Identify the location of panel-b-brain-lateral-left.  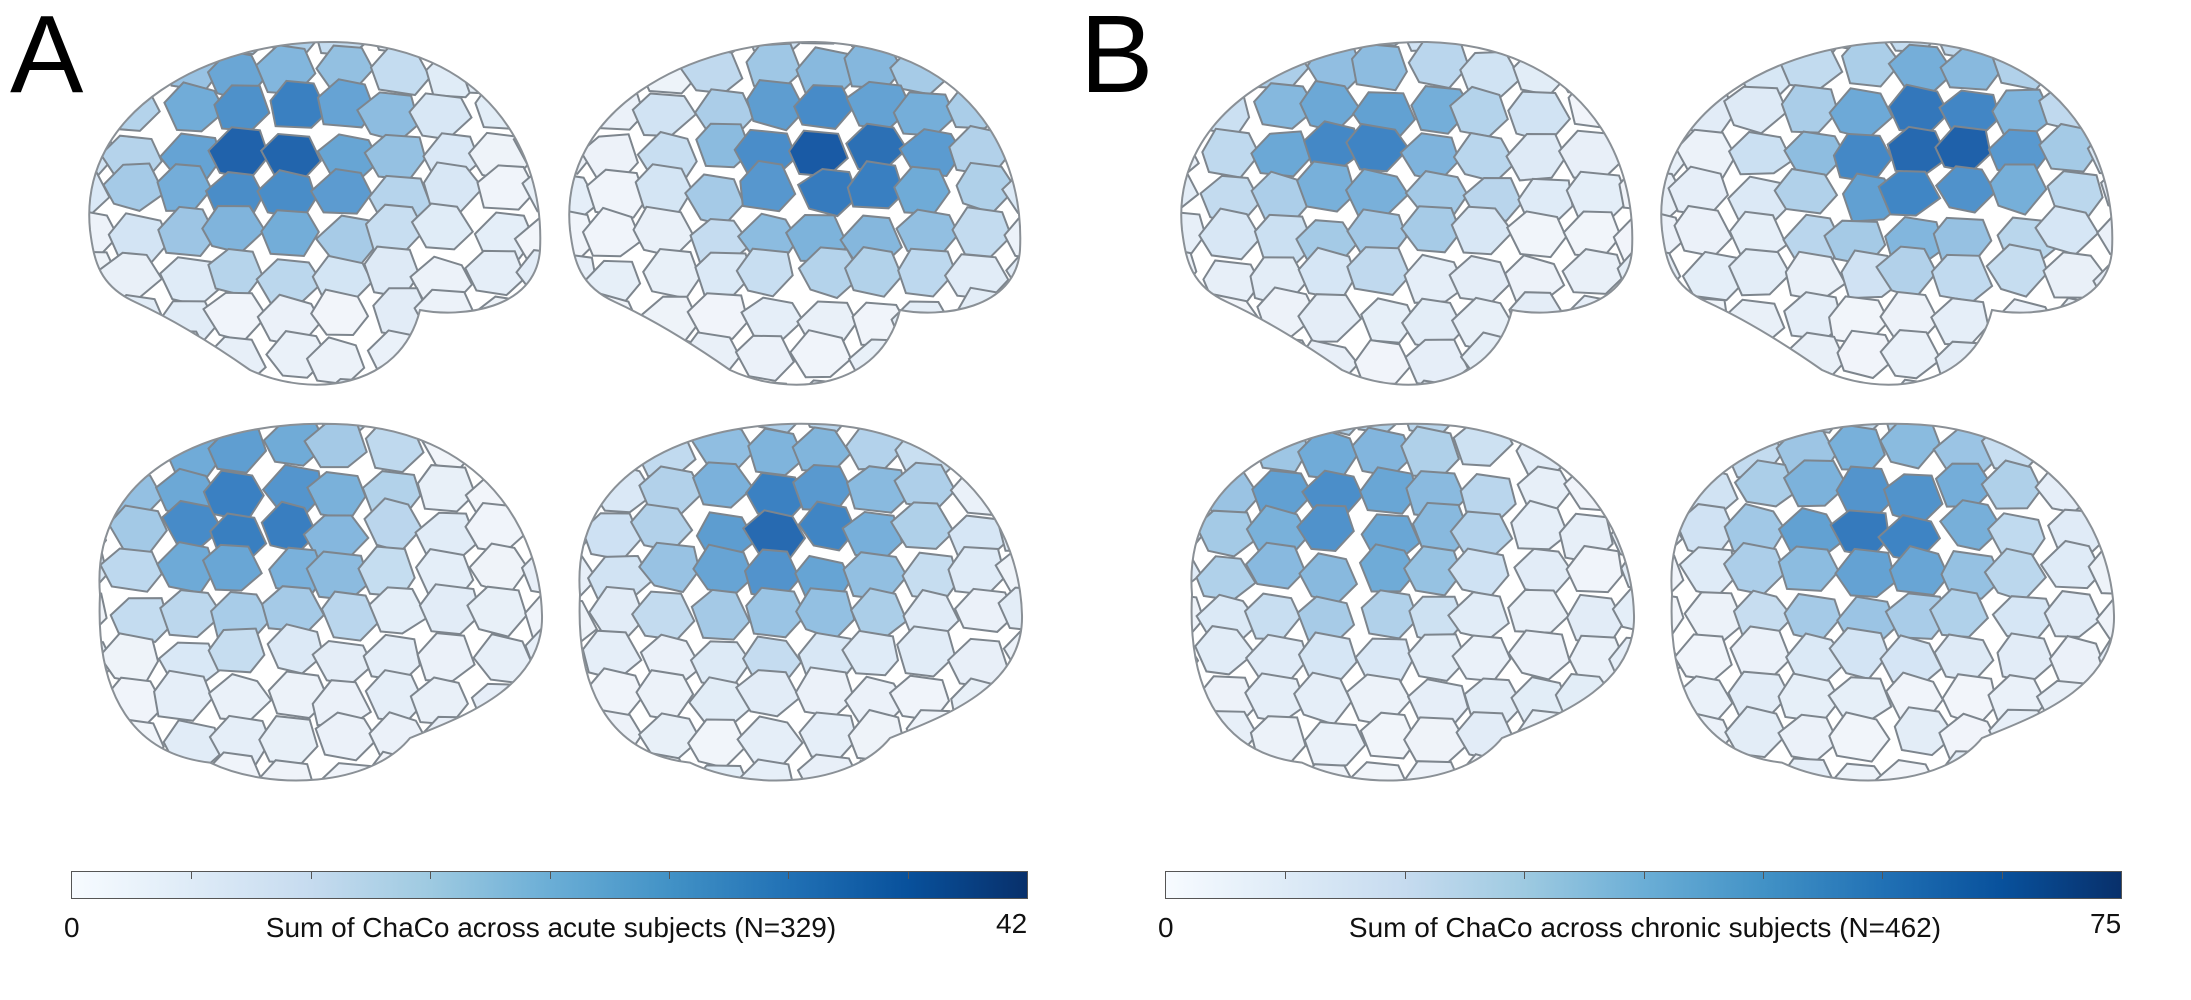
(1407, 213).